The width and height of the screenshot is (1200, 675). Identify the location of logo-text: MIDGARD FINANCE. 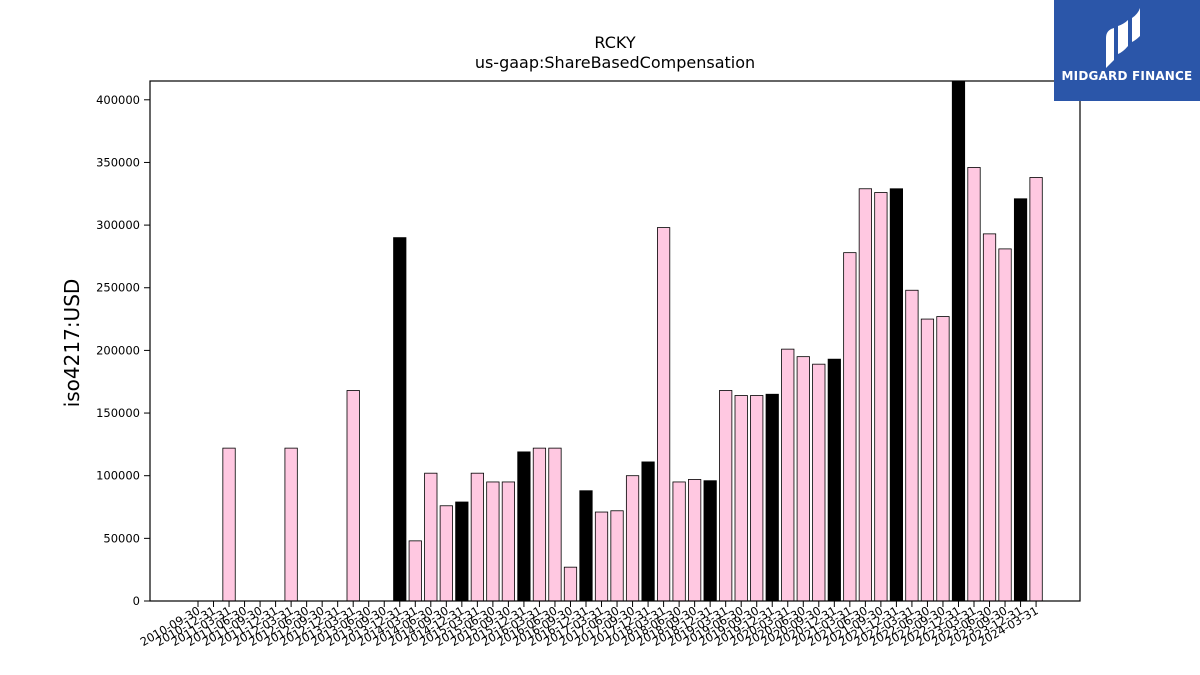
(1127, 76).